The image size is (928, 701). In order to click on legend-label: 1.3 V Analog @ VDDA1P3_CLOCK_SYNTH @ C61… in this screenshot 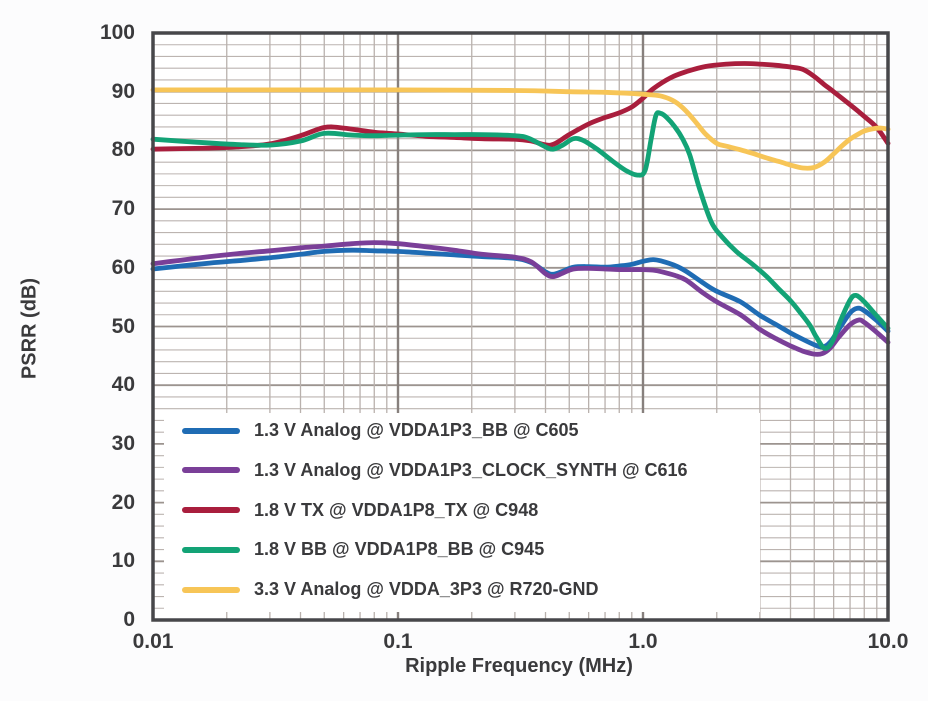, I will do `click(471, 469)`.